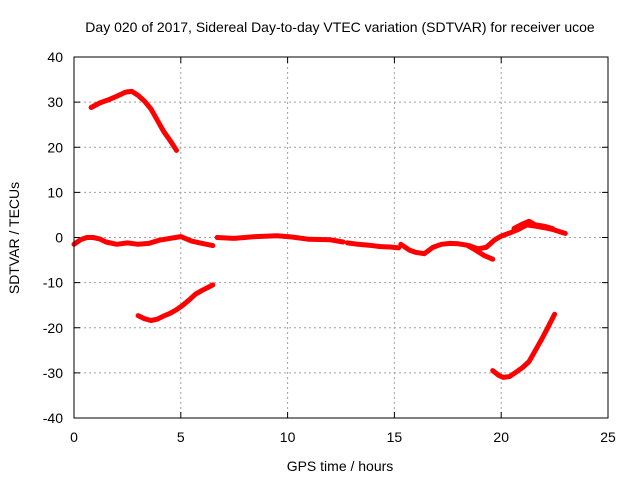  Describe the element at coordinates (53, 418) in the screenshot. I see `y-tick-label: -40` at that location.